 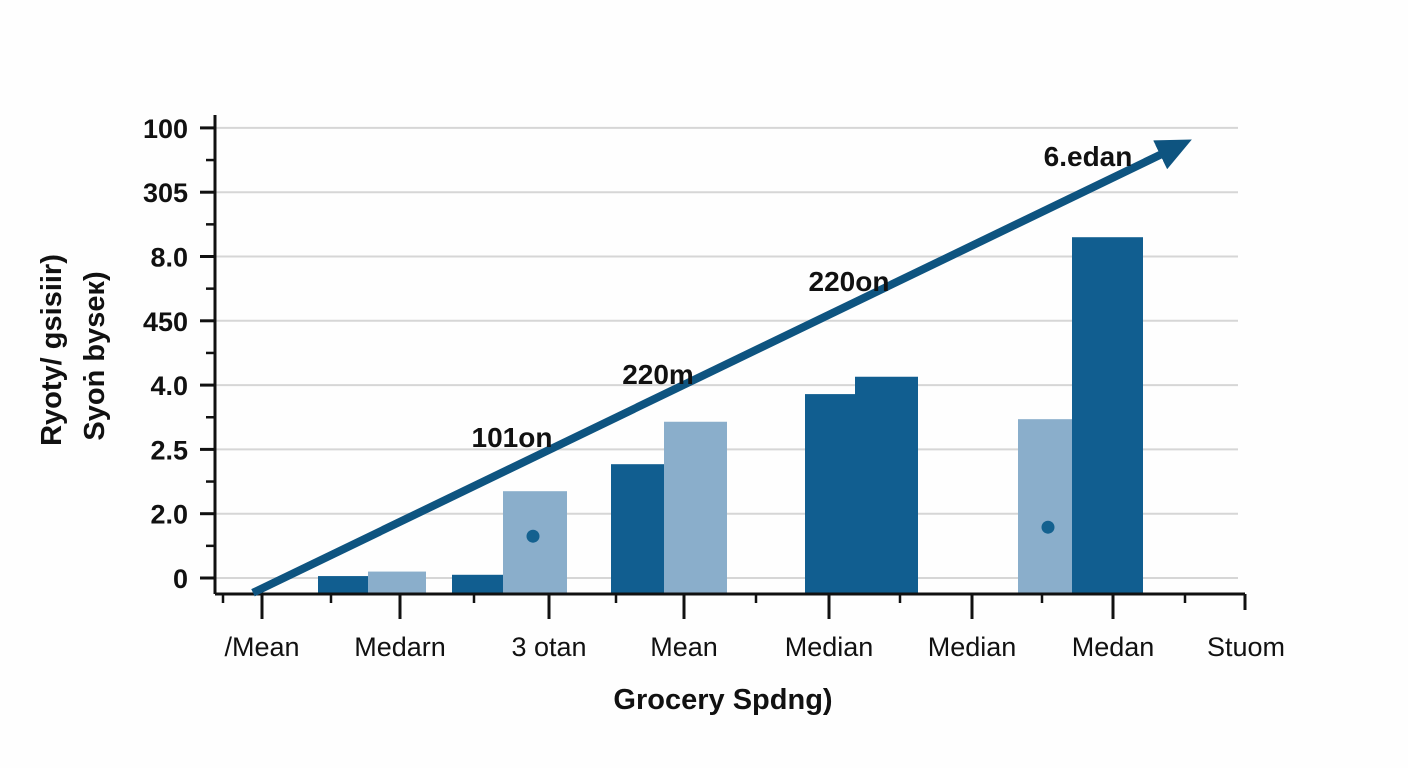 What do you see at coordinates (1113, 647) in the screenshot?
I see `x-tick-label: Medan` at bounding box center [1113, 647].